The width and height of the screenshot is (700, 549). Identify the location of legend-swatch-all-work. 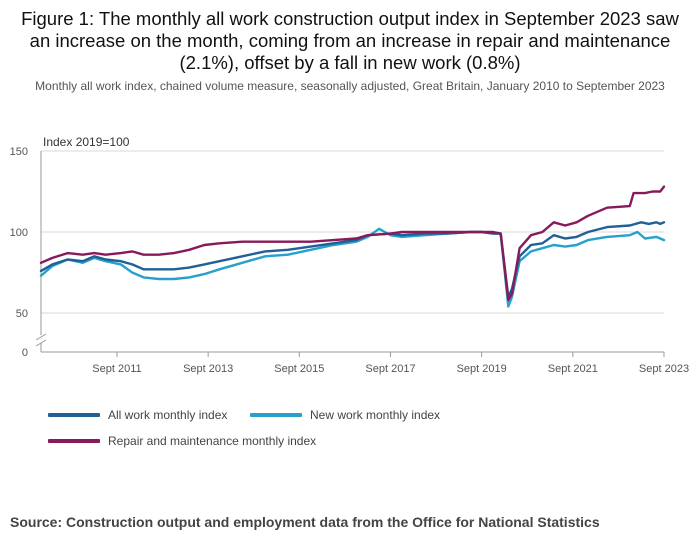
(74, 415).